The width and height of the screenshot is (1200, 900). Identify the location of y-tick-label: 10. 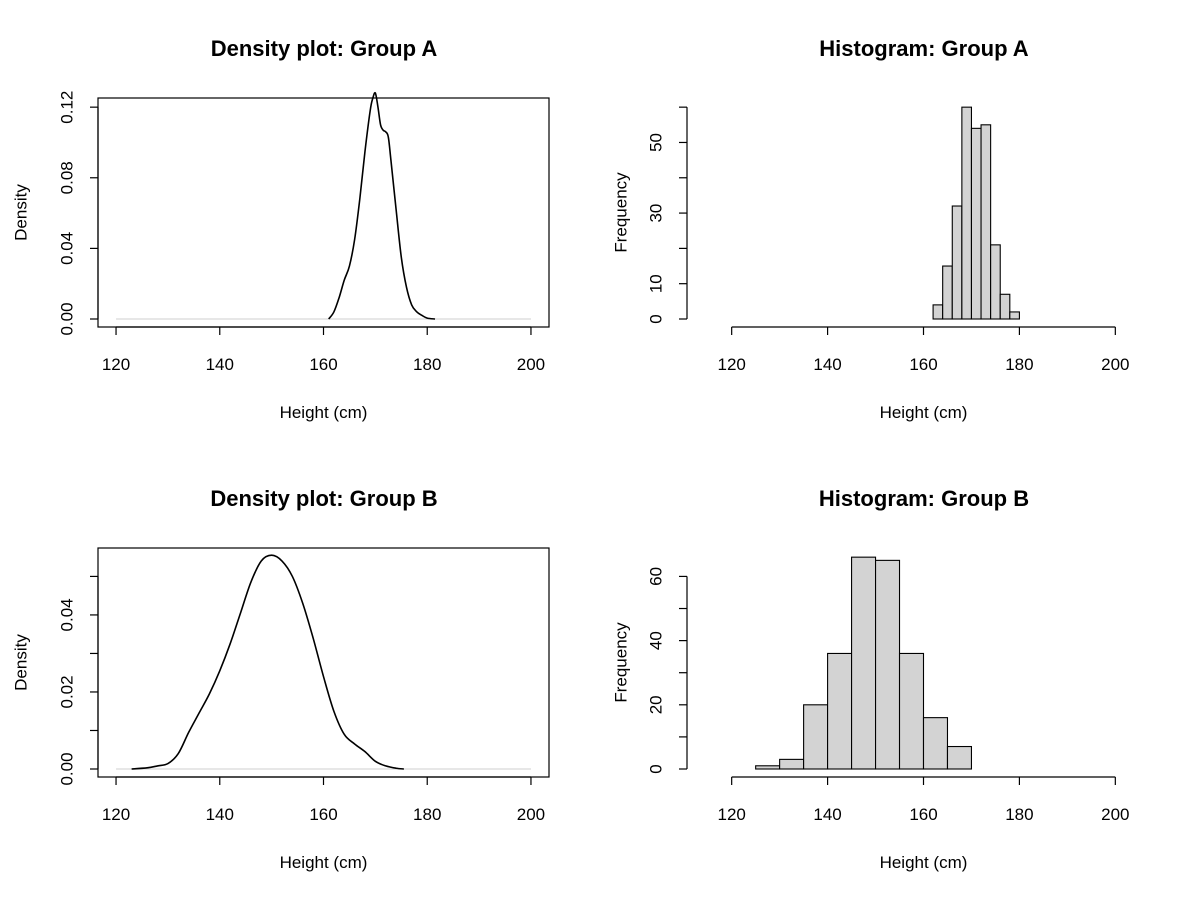
(655, 283).